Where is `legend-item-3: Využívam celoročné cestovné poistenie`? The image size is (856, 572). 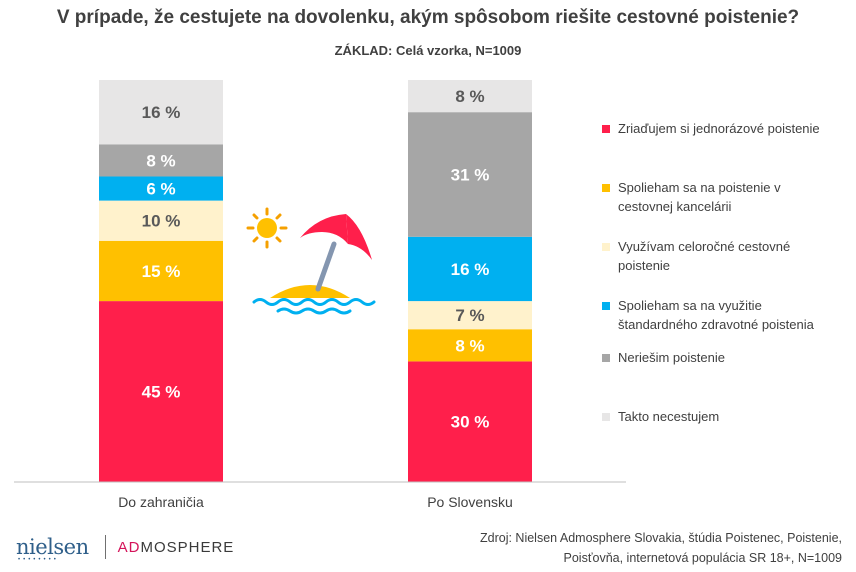 legend-item-3: Využívam celoročné cestovné poistenie is located at coordinates (727, 256).